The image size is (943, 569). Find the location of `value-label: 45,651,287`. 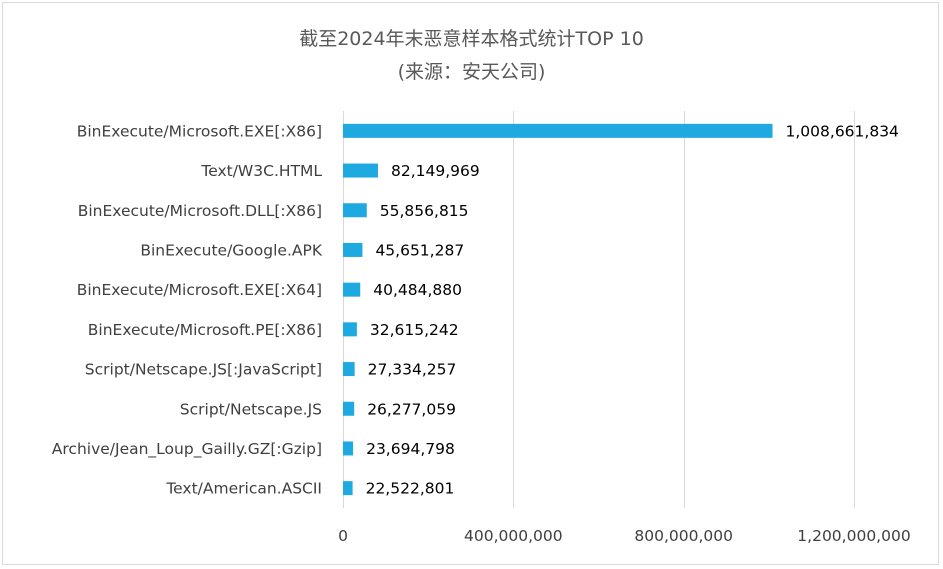

value-label: 45,651,287 is located at coordinates (419, 250).